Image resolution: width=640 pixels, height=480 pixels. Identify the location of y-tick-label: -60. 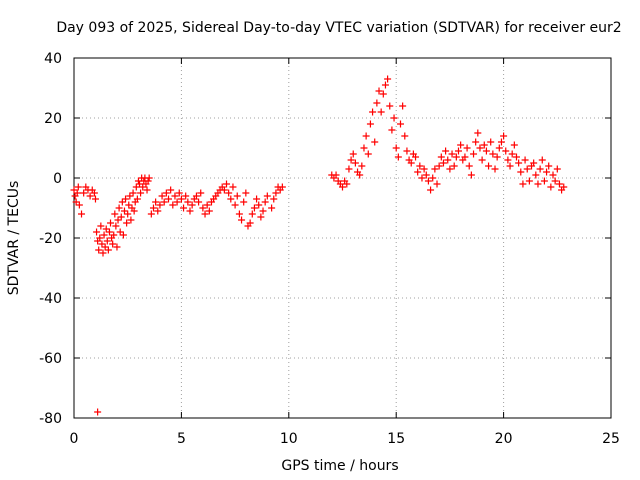
(50, 359).